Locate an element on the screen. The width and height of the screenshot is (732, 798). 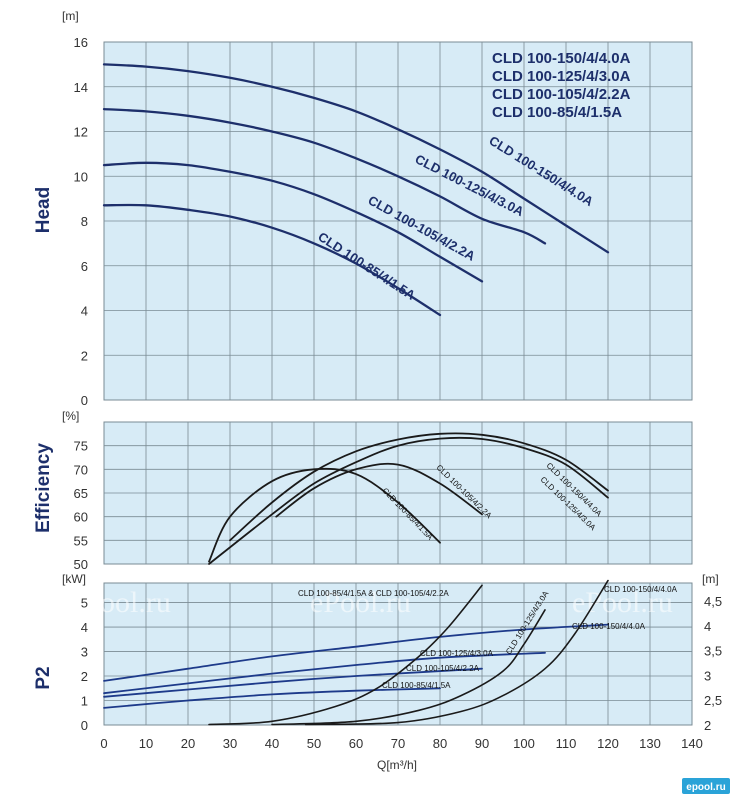
legend-entry: CLD 100-150/4/4.0A is located at coordinates (561, 58).